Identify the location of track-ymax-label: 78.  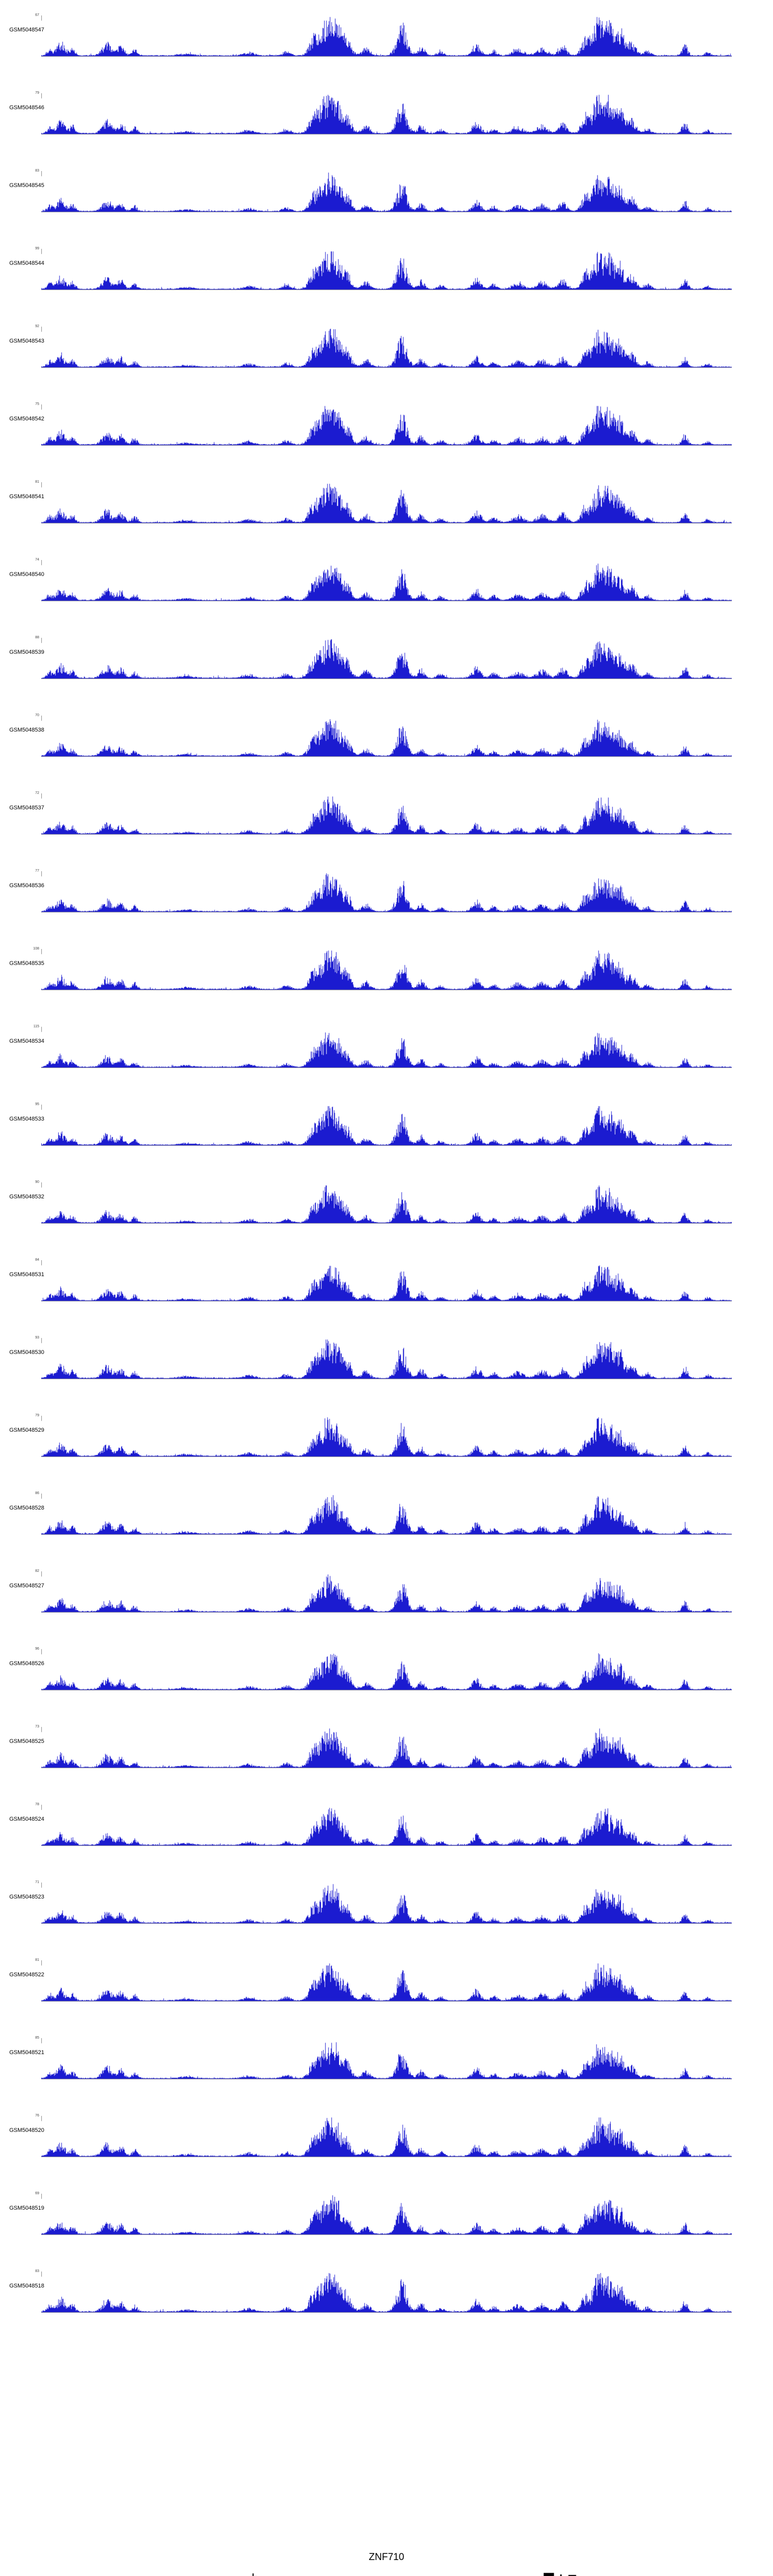
(37, 1804).